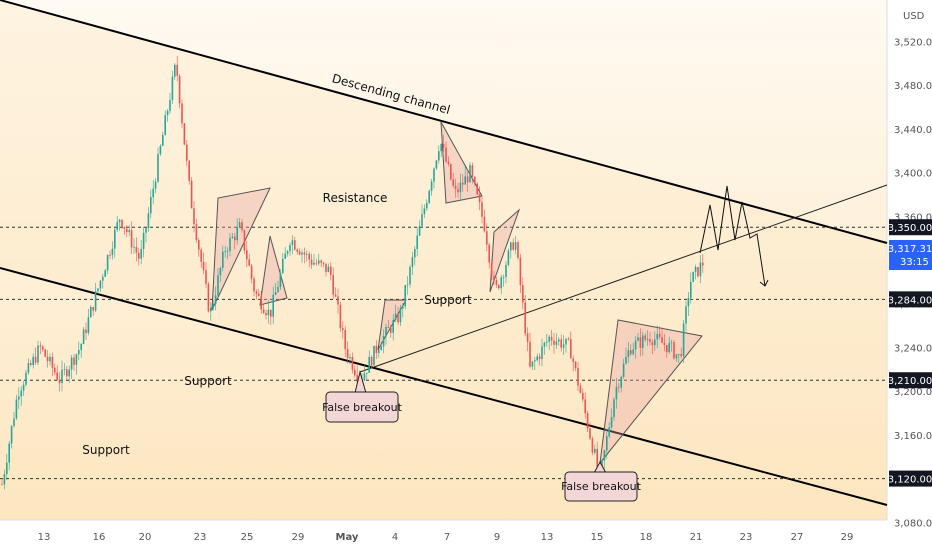 The image size is (932, 550). I want to click on level-badge-label: 3,120.00, so click(910, 480).